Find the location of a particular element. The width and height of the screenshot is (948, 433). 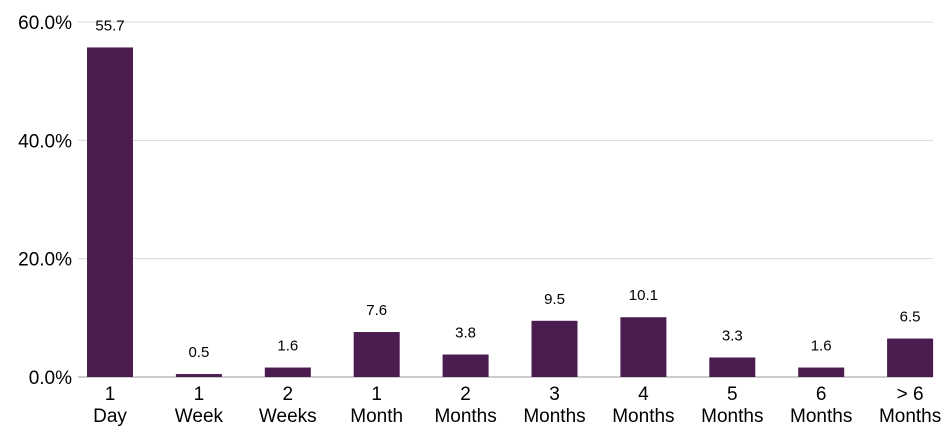

x-tick-label: 1 Month is located at coordinates (376, 405).